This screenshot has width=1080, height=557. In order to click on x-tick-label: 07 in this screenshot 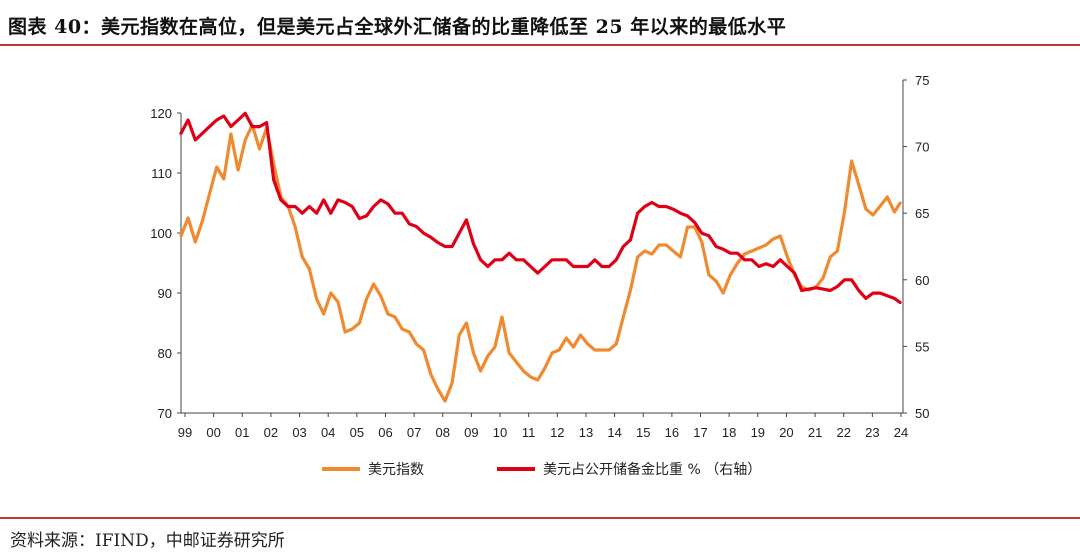, I will do `click(414, 432)`.